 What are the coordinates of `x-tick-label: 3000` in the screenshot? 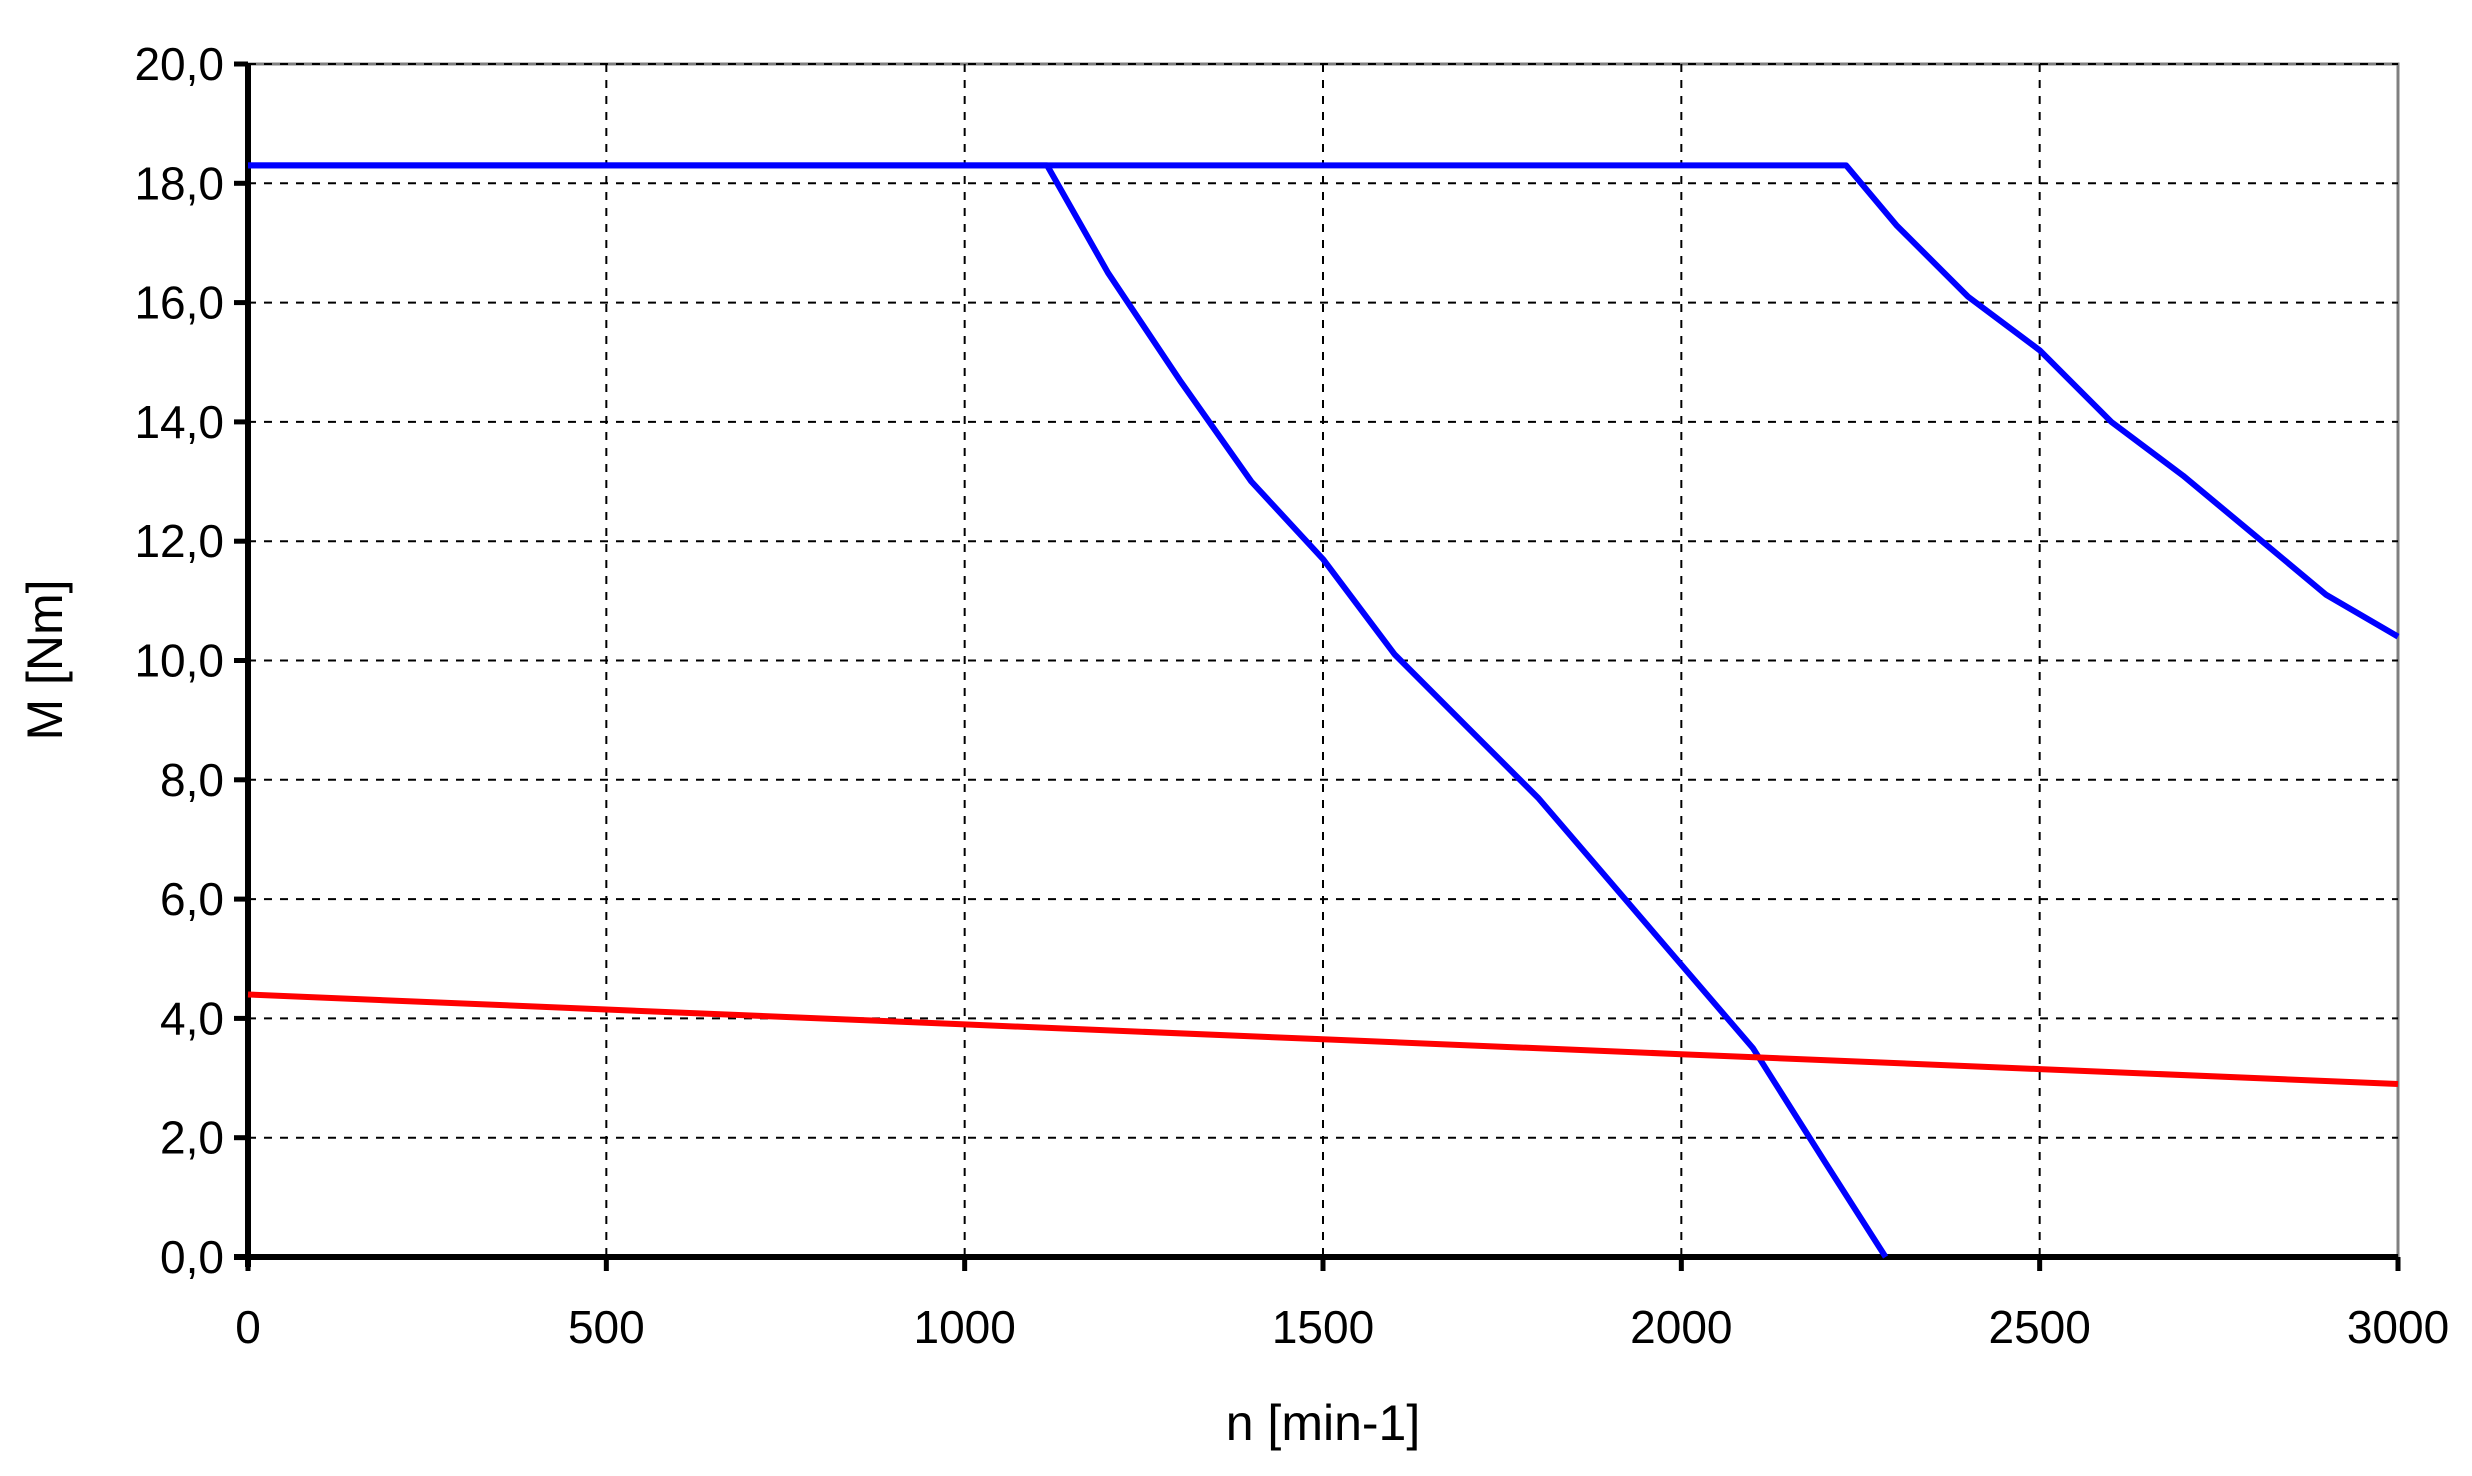 It's located at (2398, 1327).